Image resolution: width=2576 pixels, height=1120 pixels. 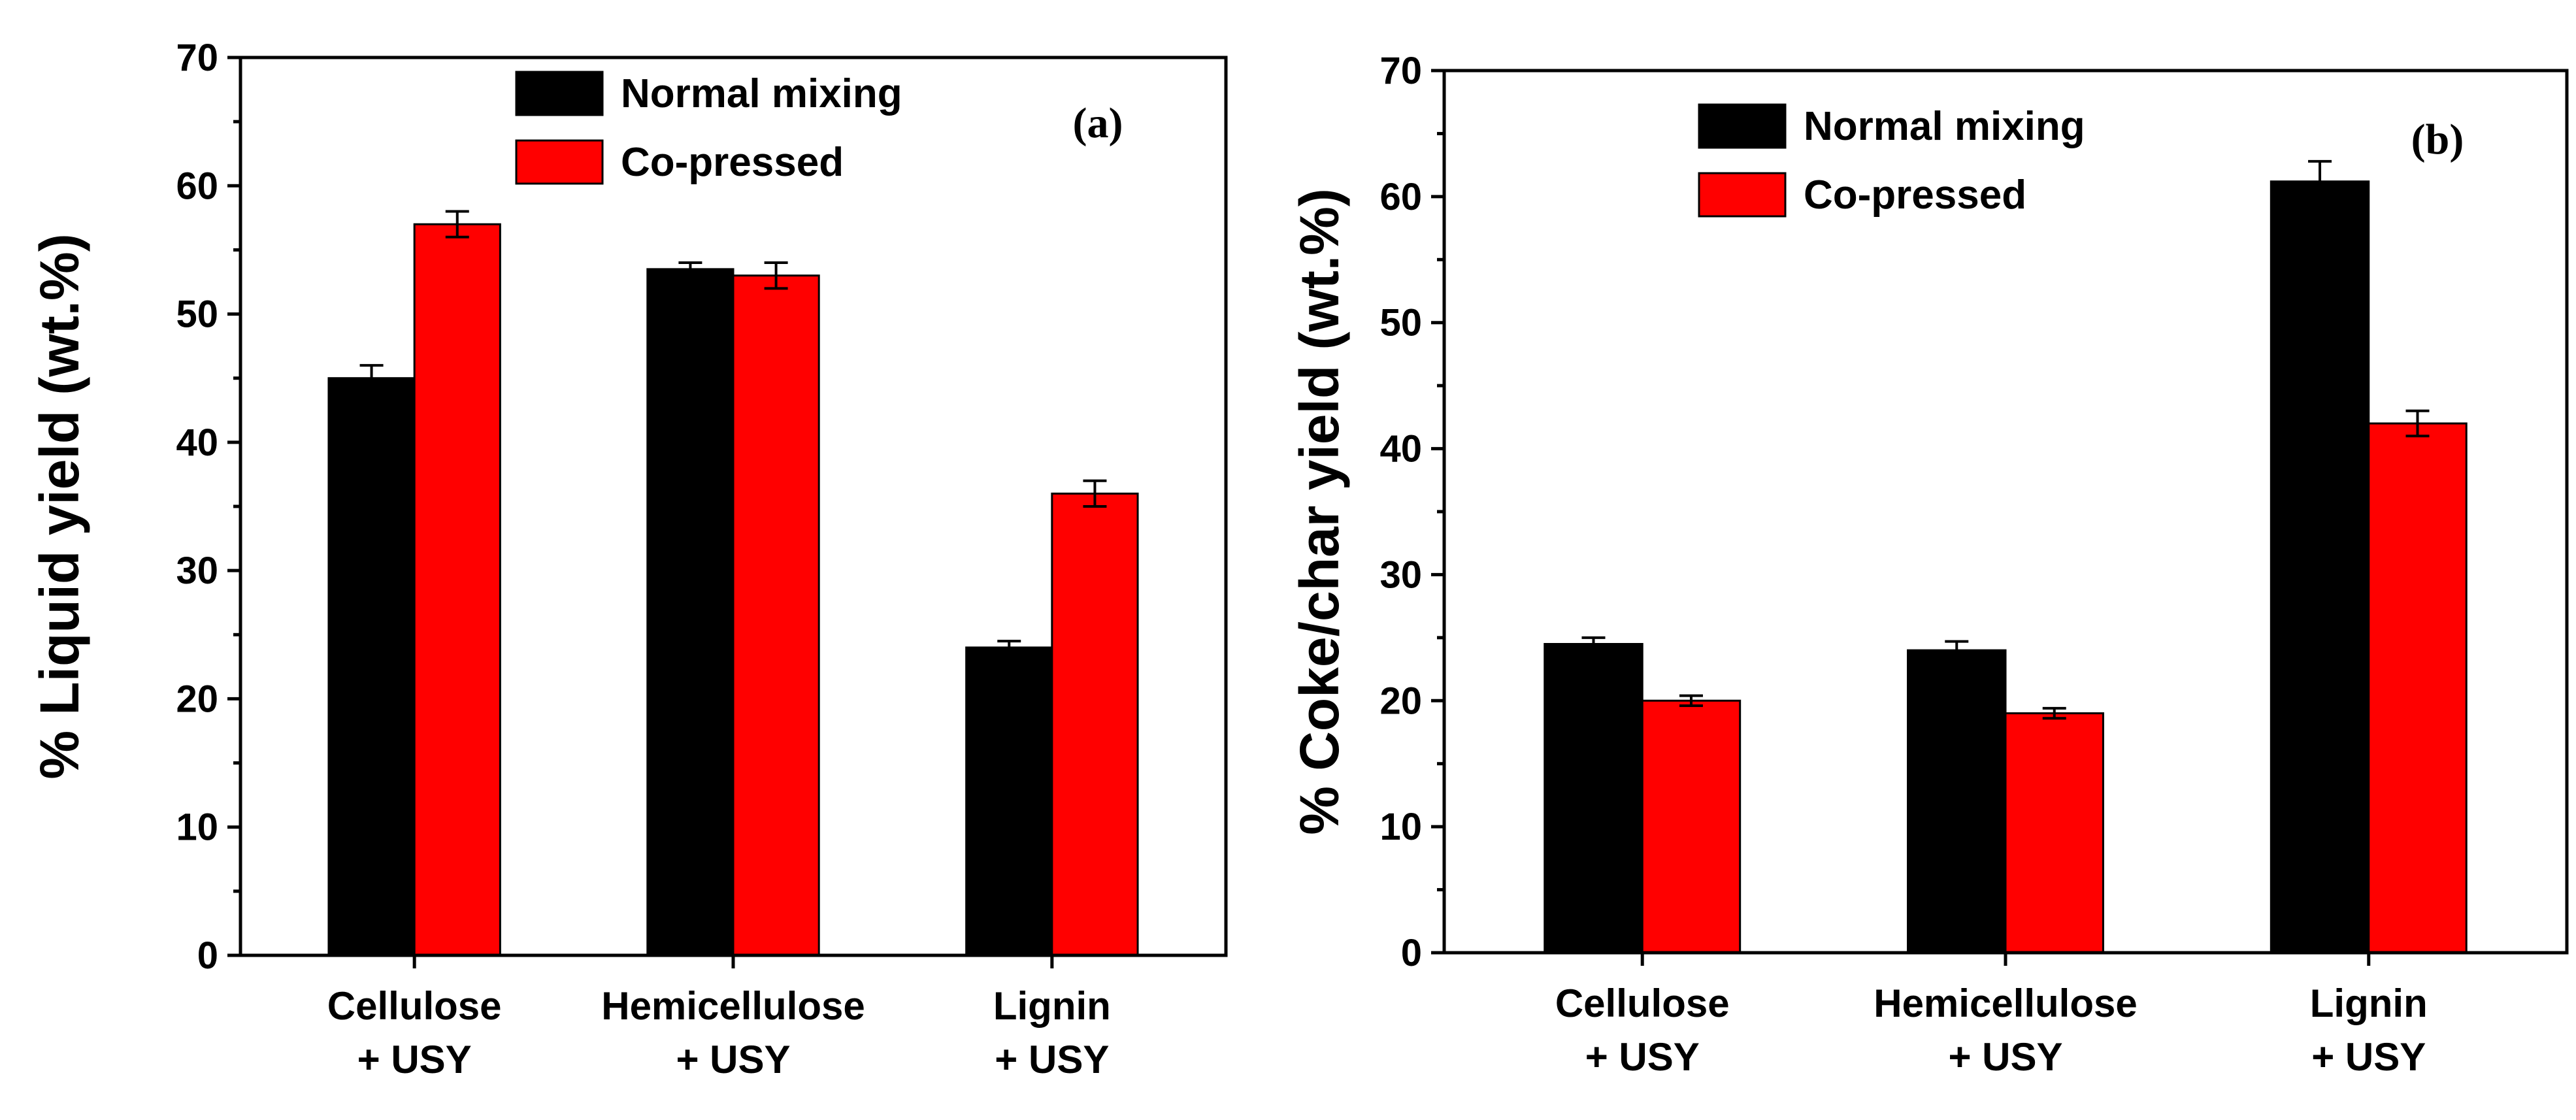 I want to click on panel-label: (b), so click(x=2437, y=139).